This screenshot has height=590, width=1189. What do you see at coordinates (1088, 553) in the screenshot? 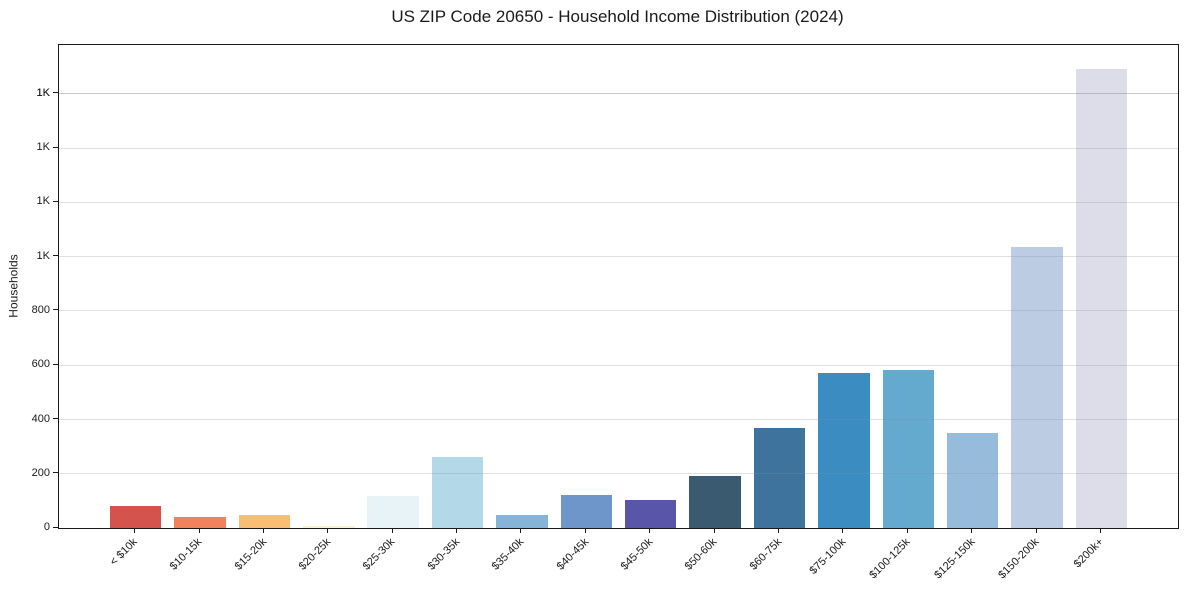
I see `x-tick-label: $200k+` at bounding box center [1088, 553].